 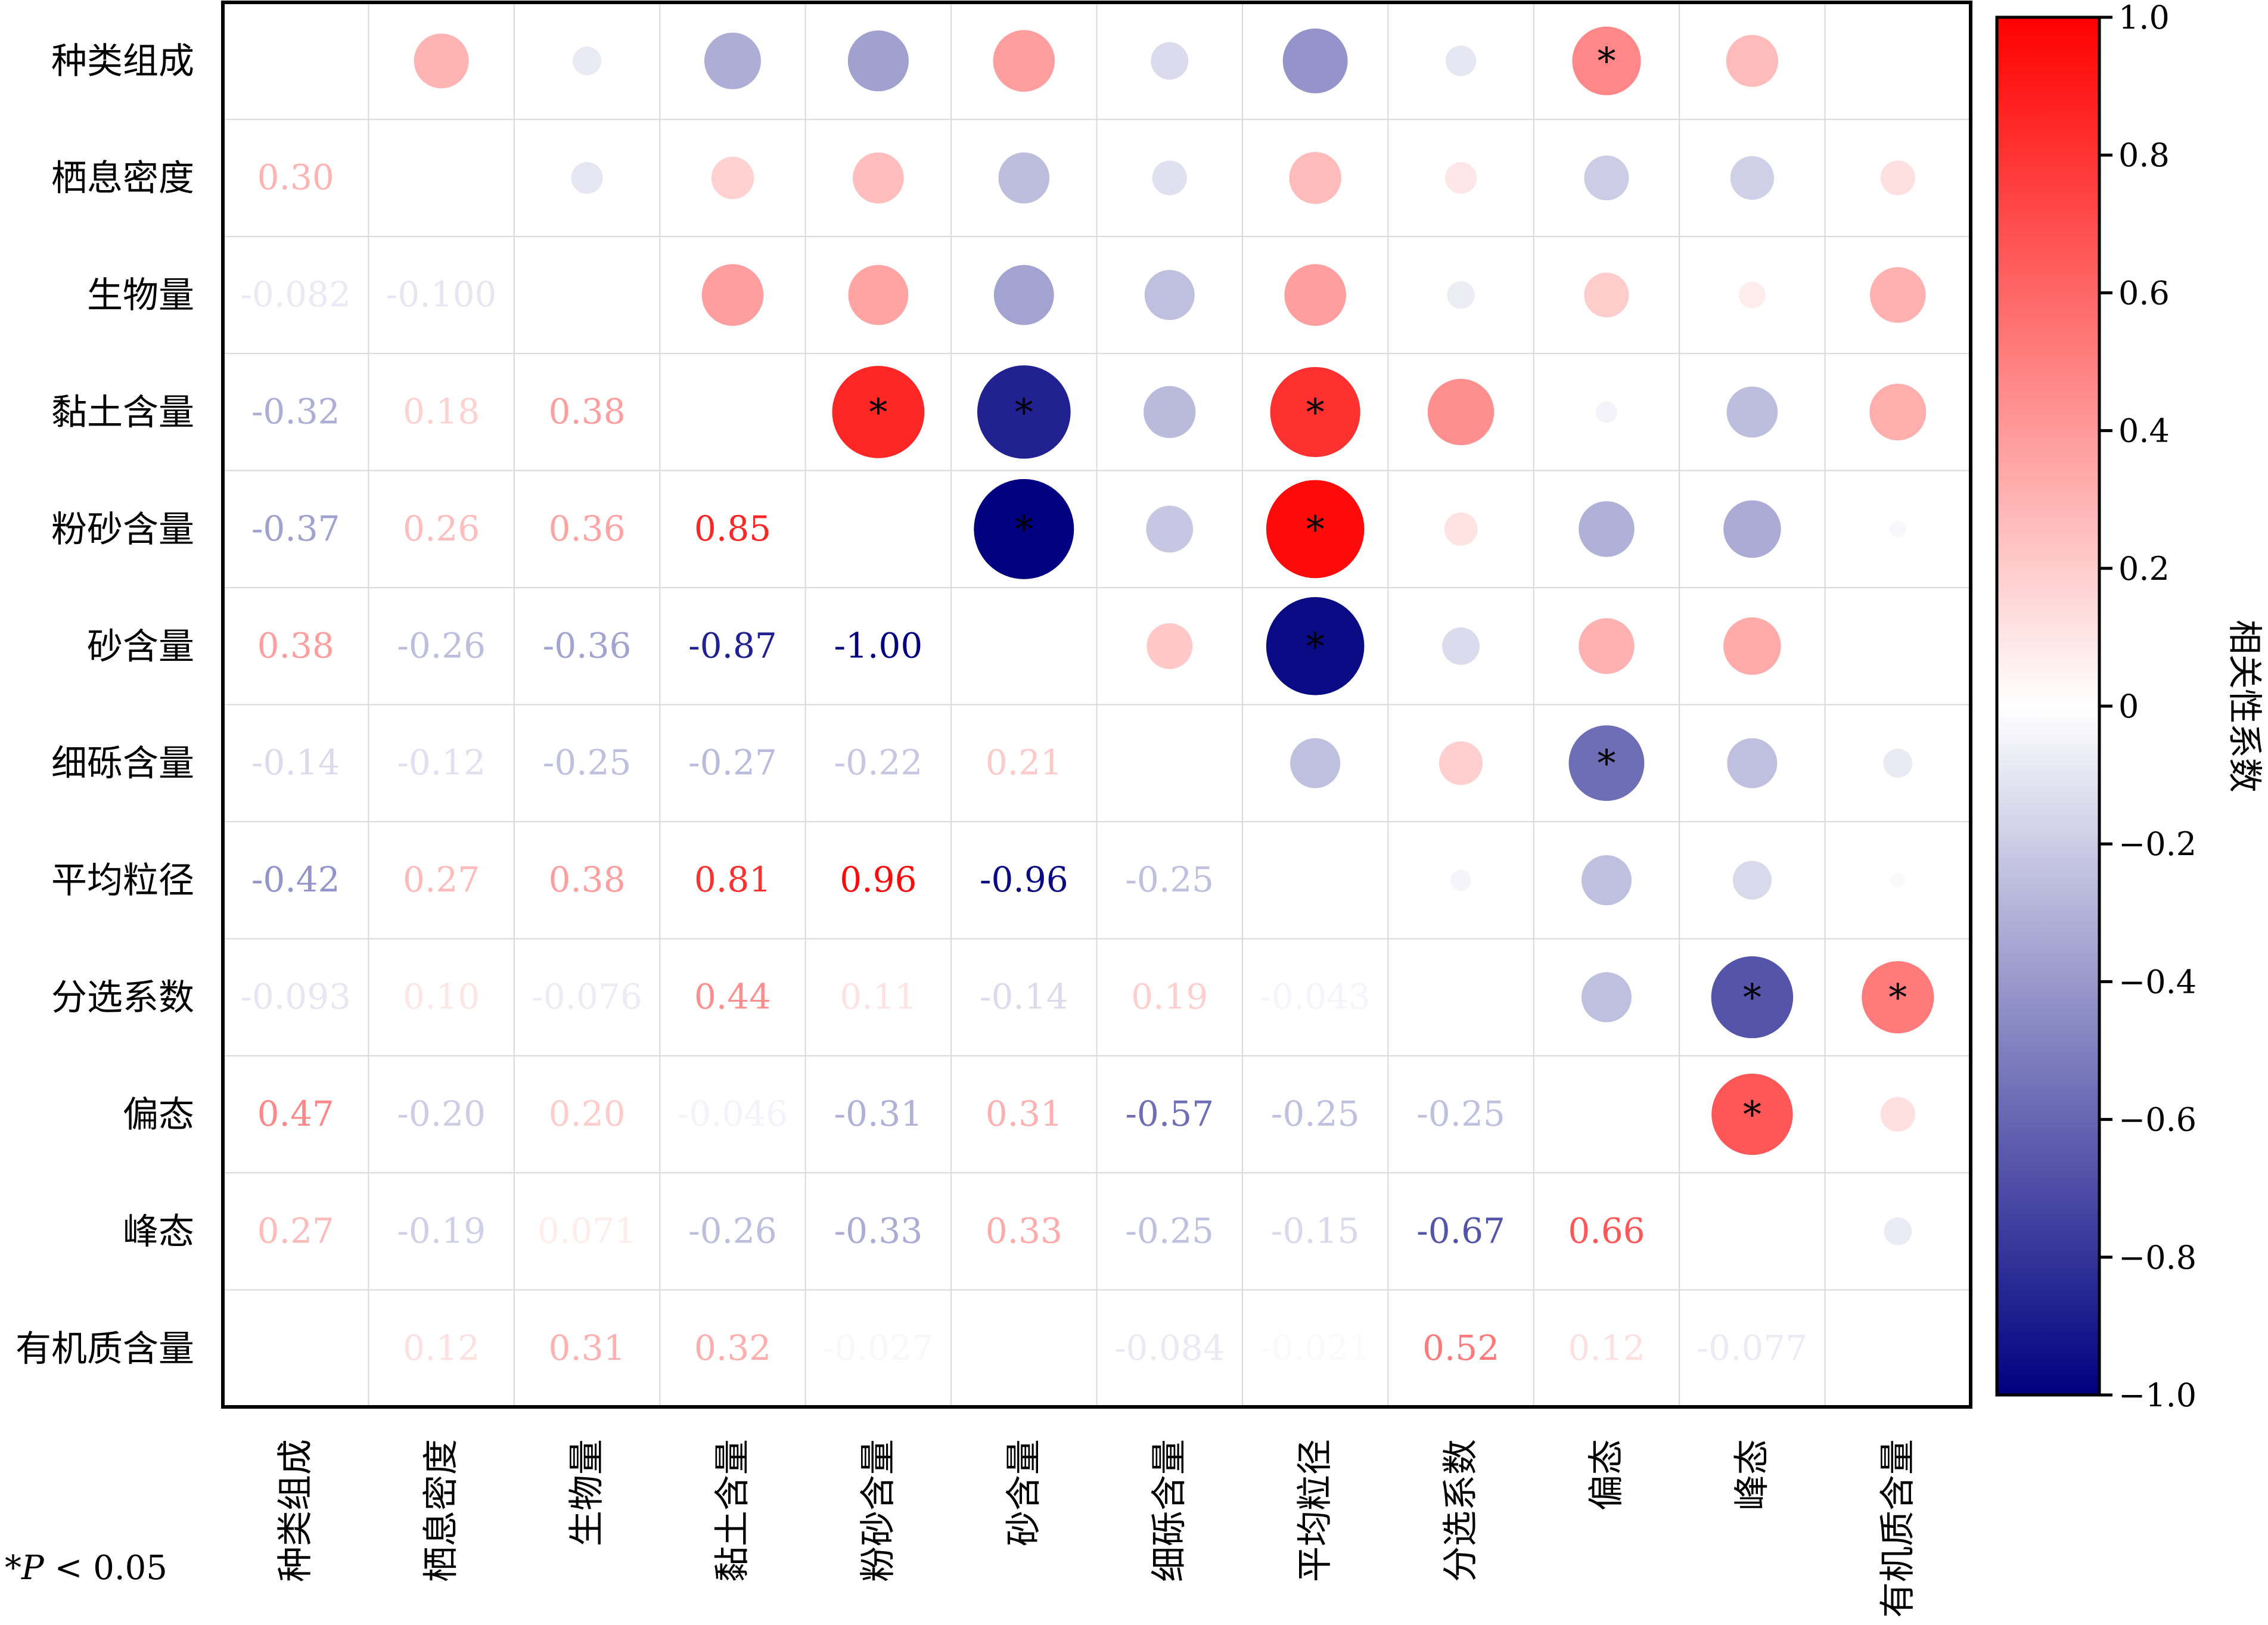 I want to click on y-axis-label: 峰态, so click(x=158, y=1232).